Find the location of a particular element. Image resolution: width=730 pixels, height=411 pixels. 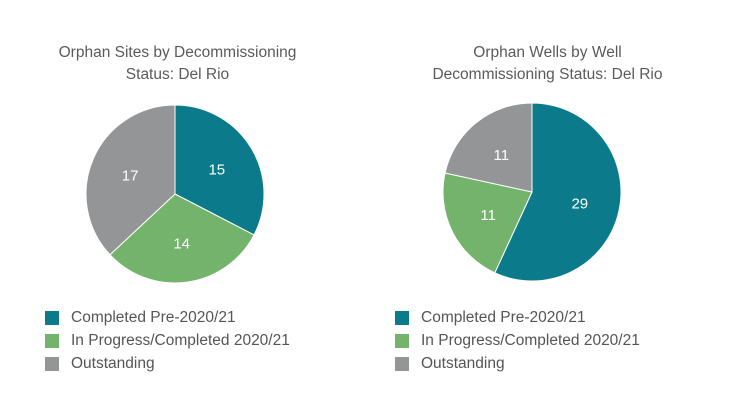

chart-title-line-1: Orphan Wells by Well is located at coordinates (547, 52).